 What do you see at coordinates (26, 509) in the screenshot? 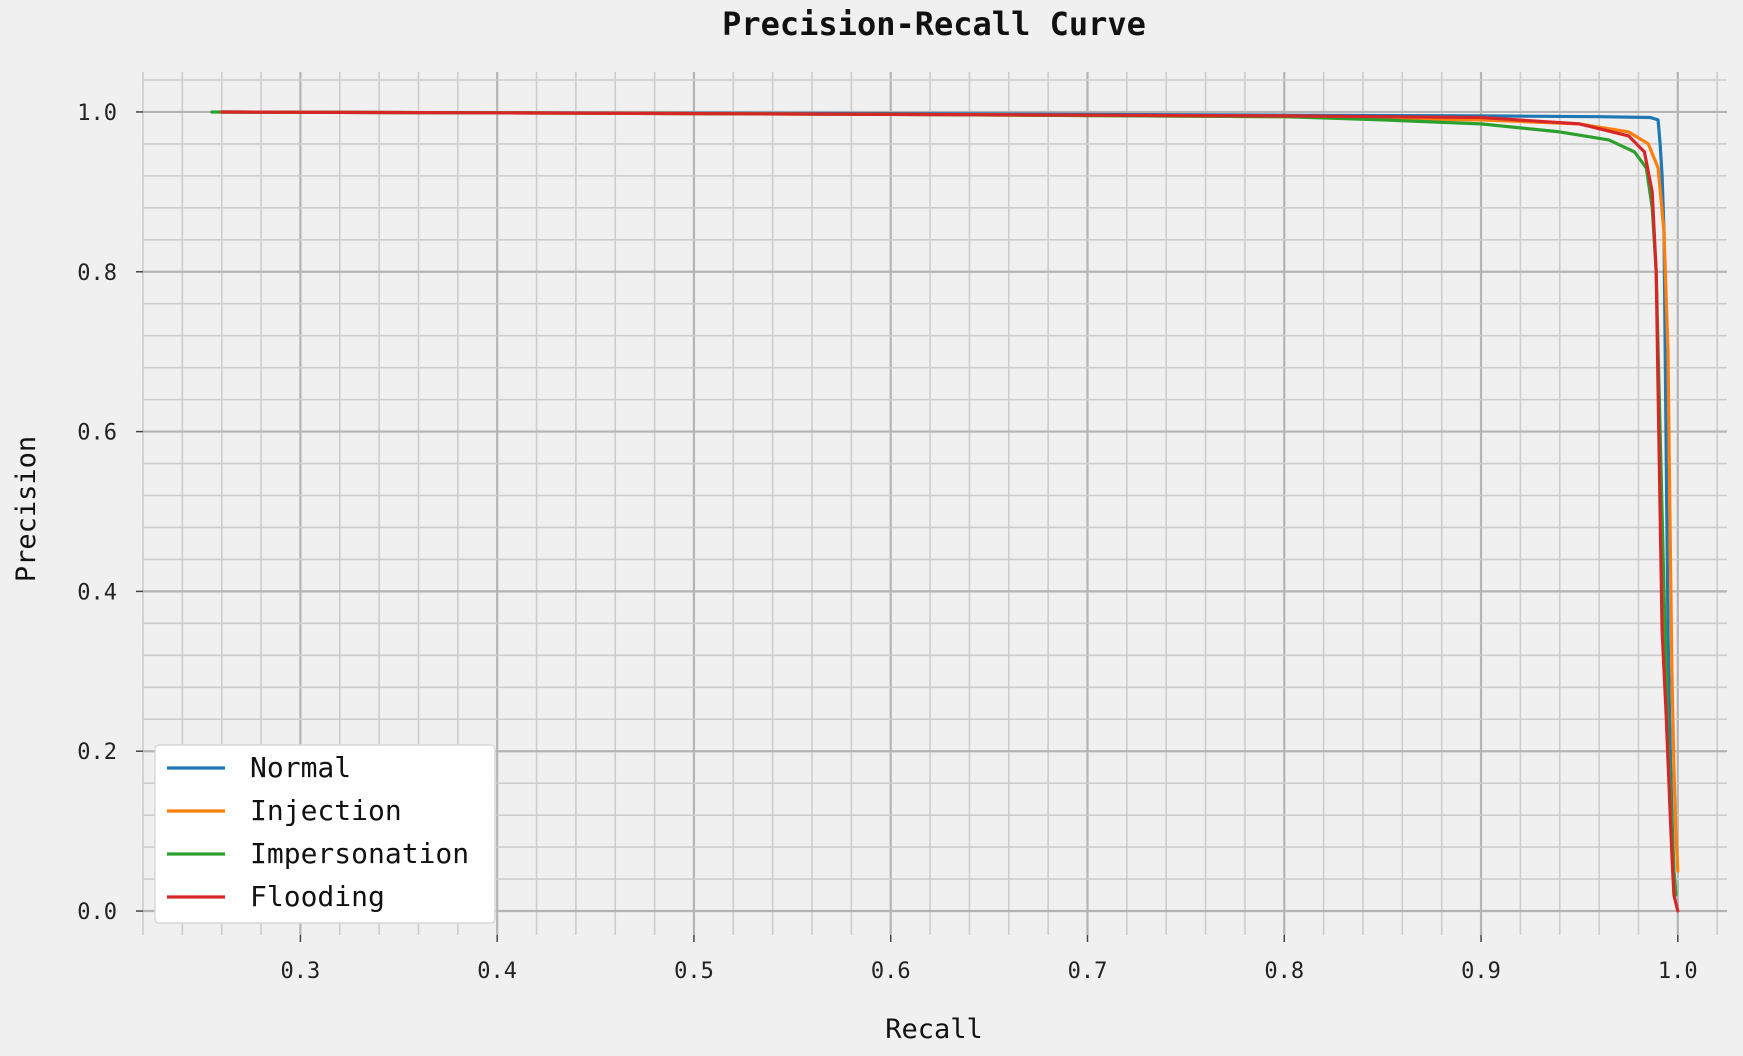
I see `y-axis-label: Precision` at bounding box center [26, 509].